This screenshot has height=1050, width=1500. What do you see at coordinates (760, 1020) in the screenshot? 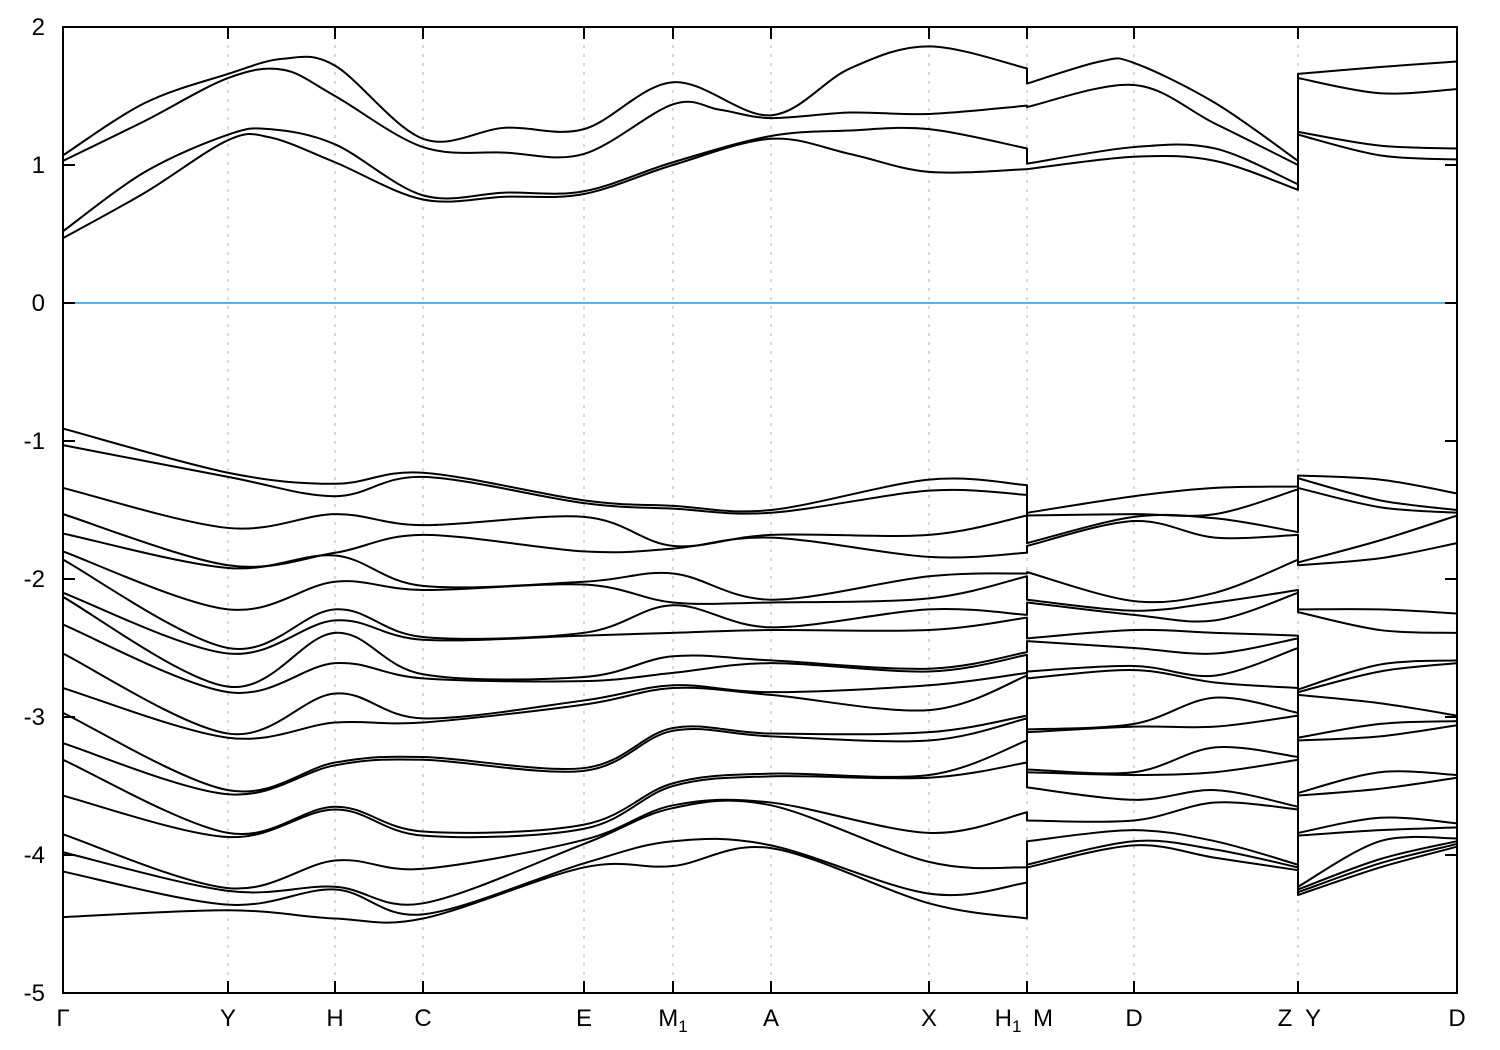
I see `kpoint-labels: Γ Y H C E M1 A X H1 M D Z Y D` at bounding box center [760, 1020].